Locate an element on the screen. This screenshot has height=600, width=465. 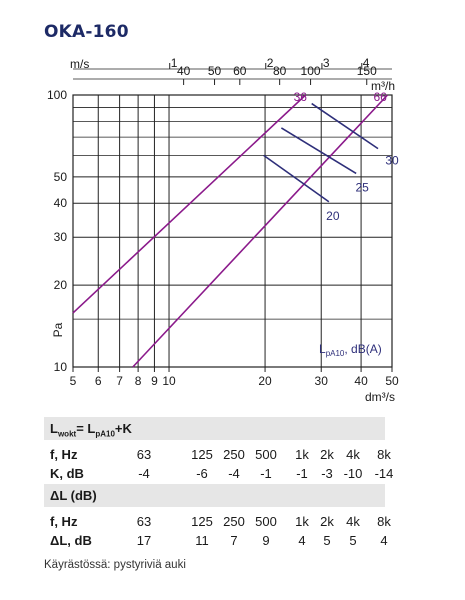
delta-label: ΔL, dB is located at coordinates (71, 540).